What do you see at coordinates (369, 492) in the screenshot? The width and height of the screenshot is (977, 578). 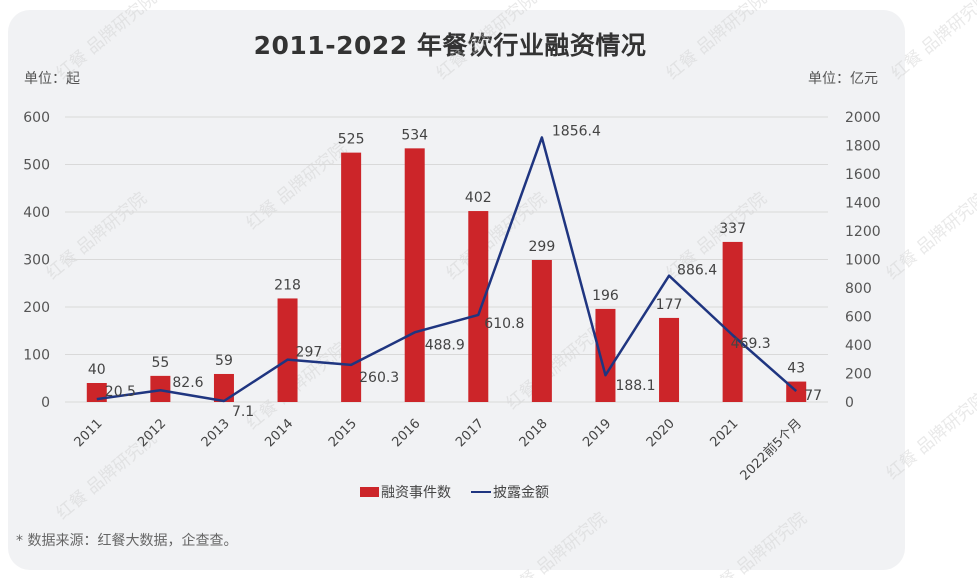 I see `bar-swatch-icon` at bounding box center [369, 492].